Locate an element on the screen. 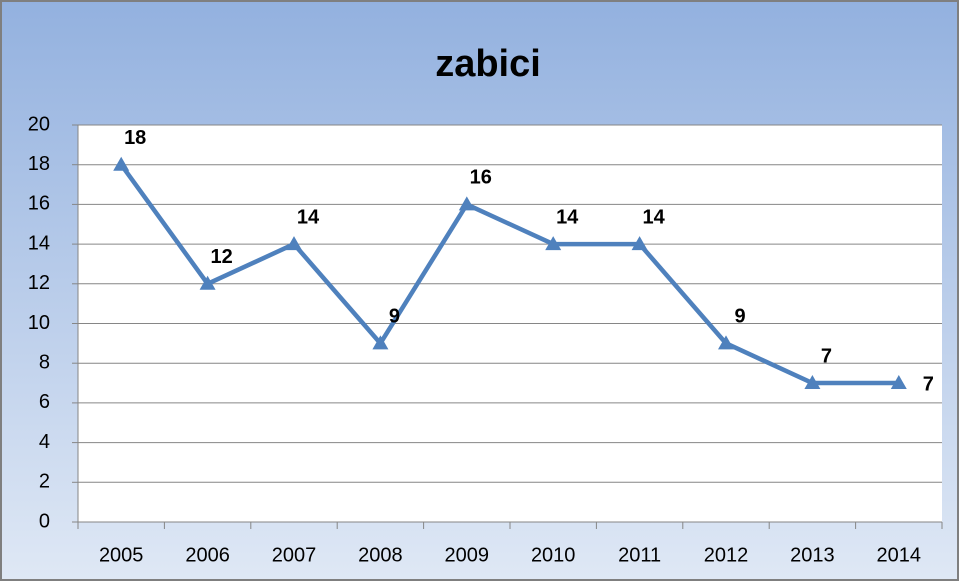 This screenshot has height=581, width=959. y-tick-label: 12 is located at coordinates (39, 283).